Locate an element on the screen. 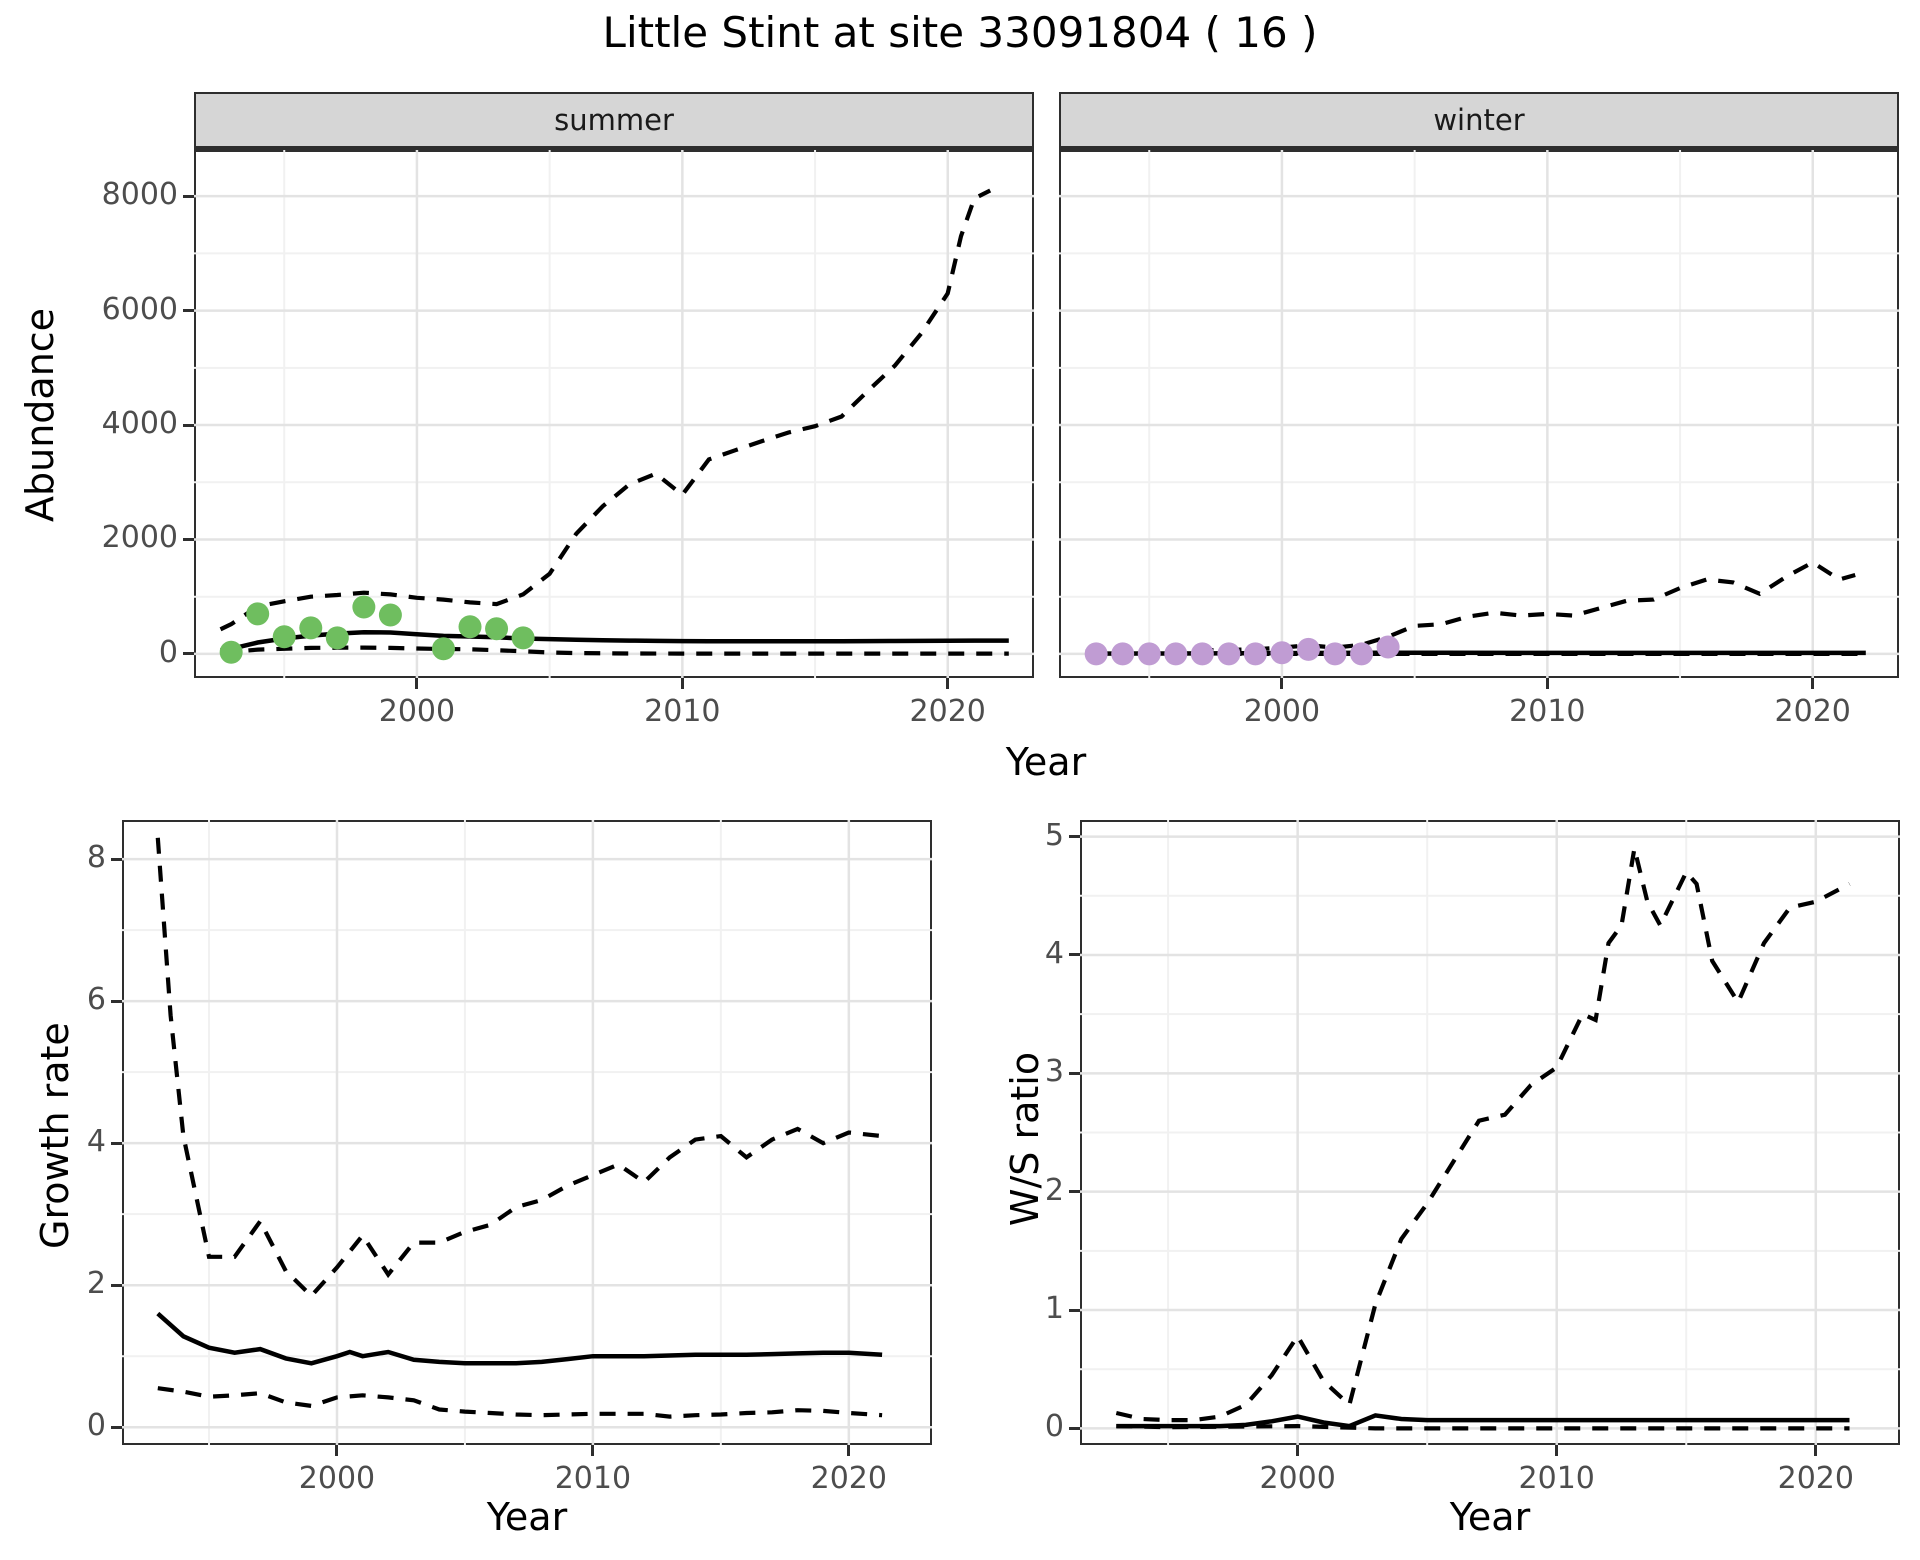 The image size is (1920, 1560). year-axis-label-top: Year is located at coordinates (1046, 762).